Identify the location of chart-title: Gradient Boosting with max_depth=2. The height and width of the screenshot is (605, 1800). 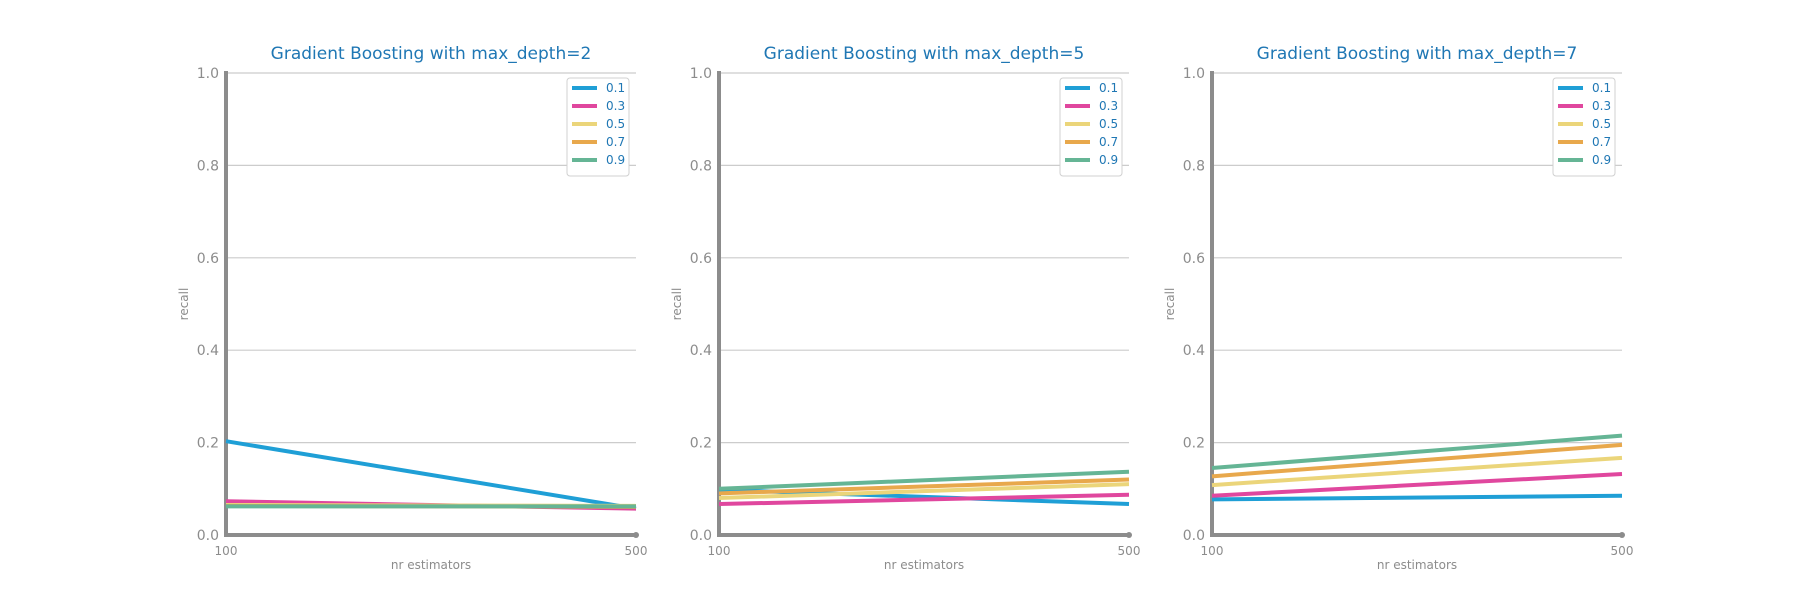
(431, 54).